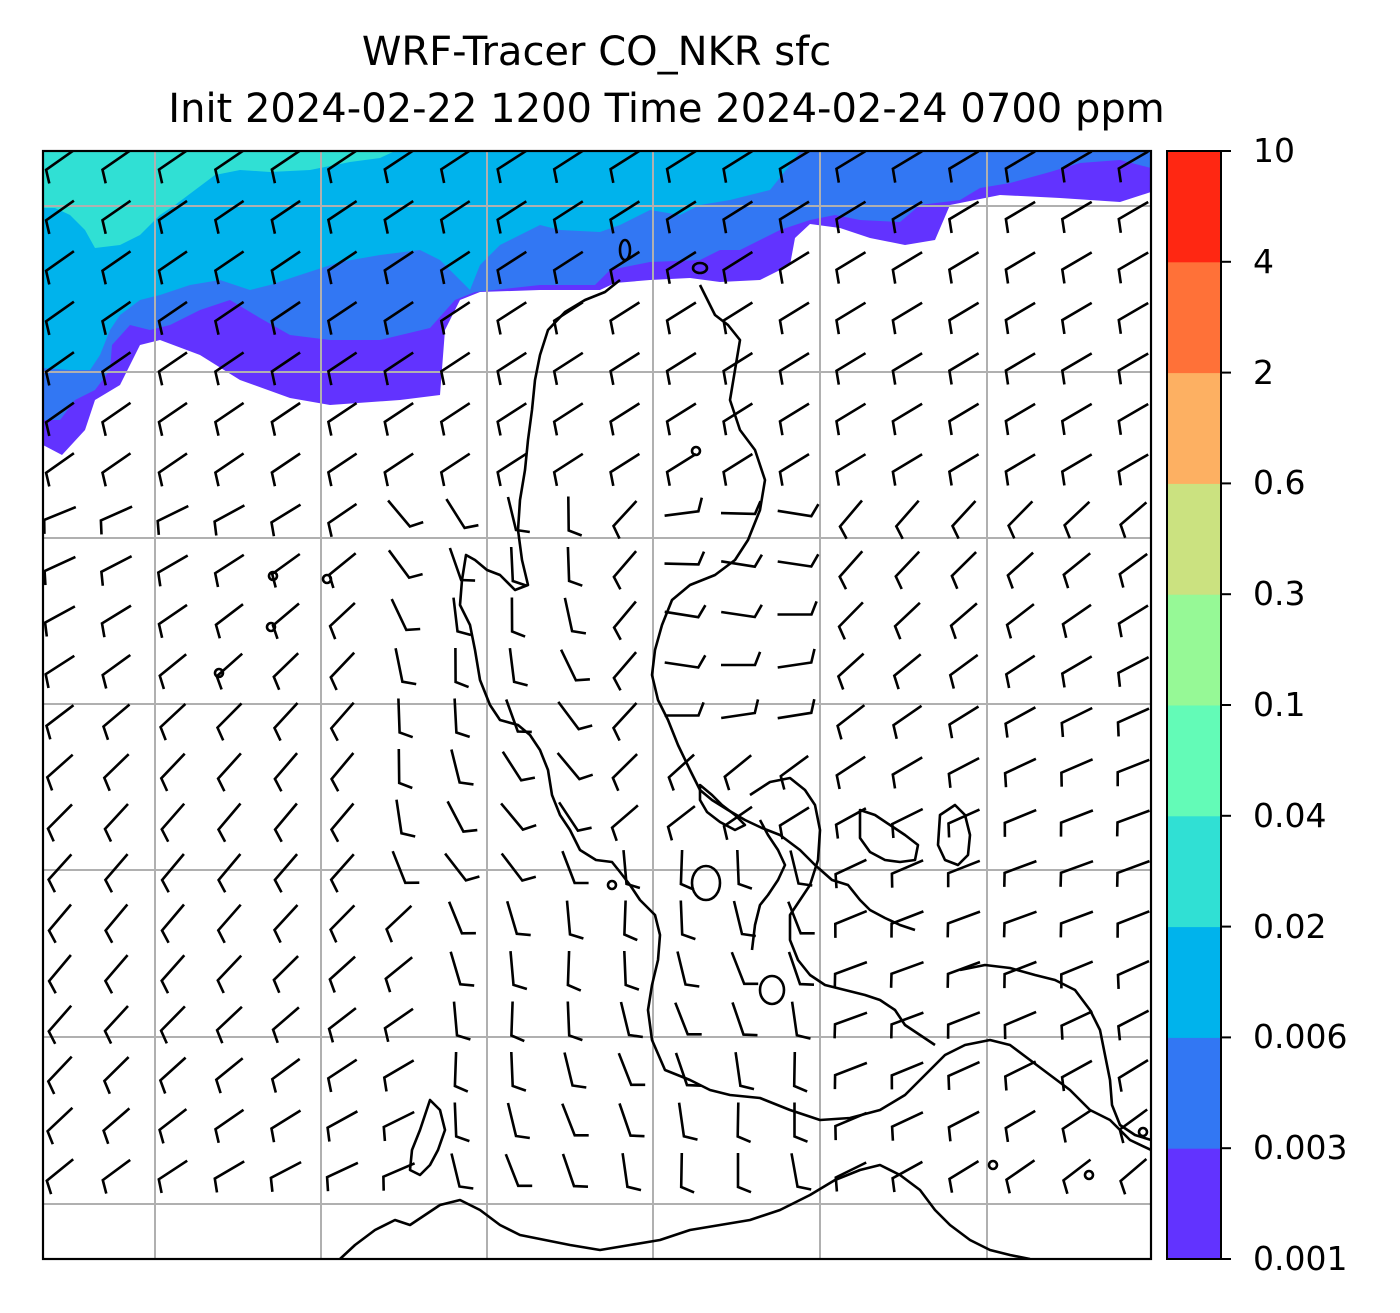 The height and width of the screenshot is (1313, 1400). Describe the element at coordinates (706, 883) in the screenshot. I see `island-lake` at that location.